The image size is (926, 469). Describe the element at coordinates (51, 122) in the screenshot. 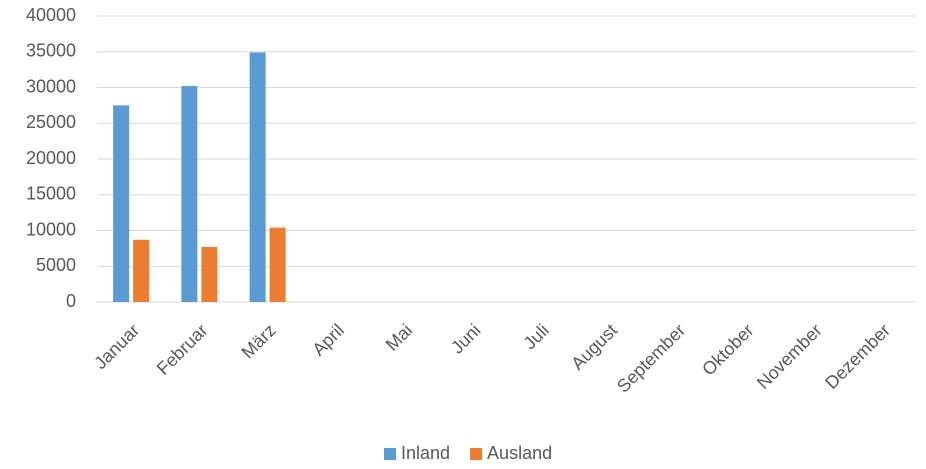

I see `y-tick-label: 25000` at that location.